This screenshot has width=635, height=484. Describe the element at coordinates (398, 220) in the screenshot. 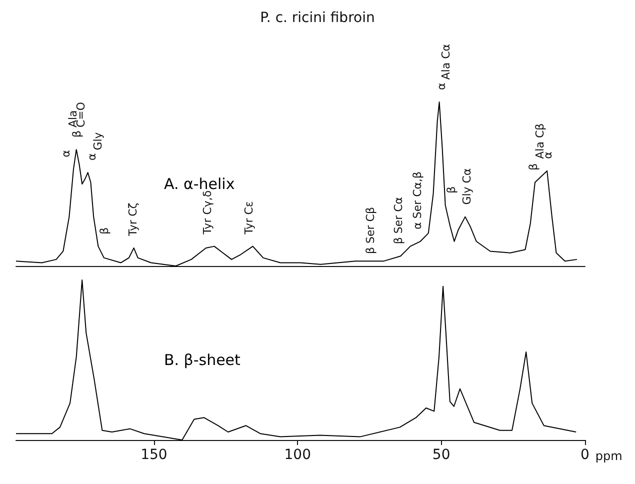

I see `annotation: β Ser Cα` at that location.